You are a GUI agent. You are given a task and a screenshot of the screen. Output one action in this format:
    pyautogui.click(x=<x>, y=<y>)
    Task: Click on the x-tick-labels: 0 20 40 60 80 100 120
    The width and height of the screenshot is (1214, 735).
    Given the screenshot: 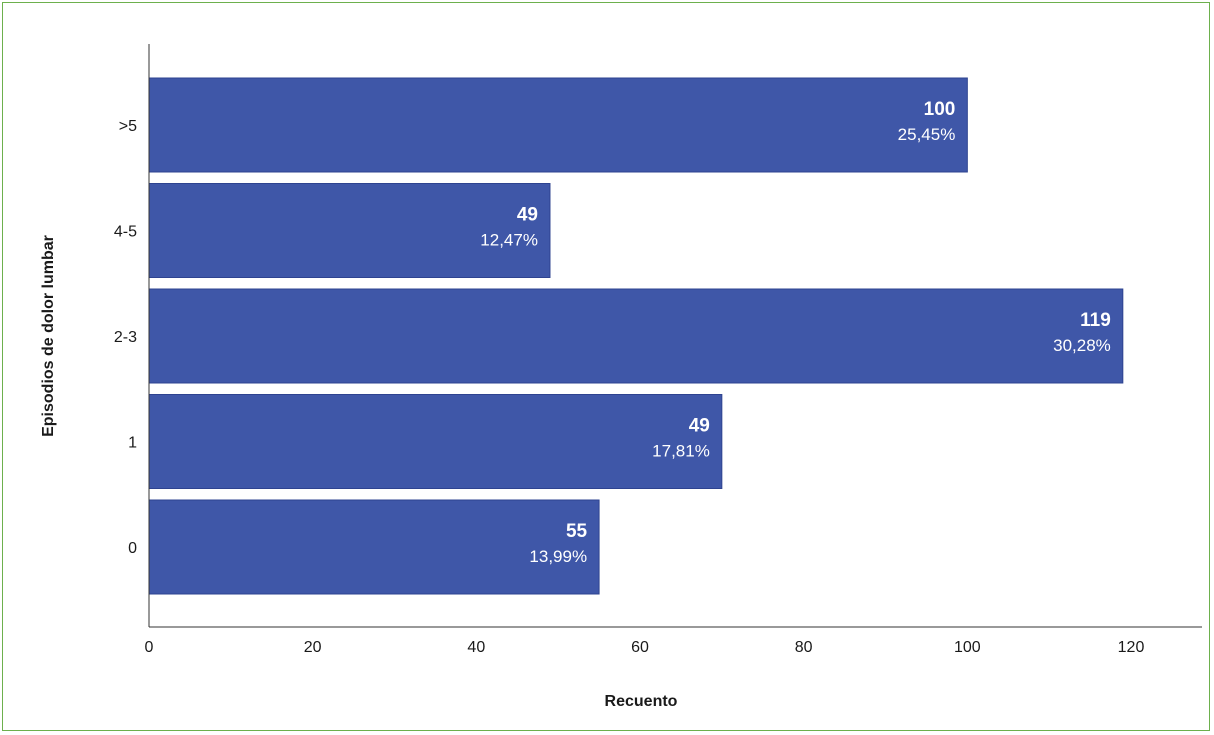 What is the action you would take?
    pyautogui.click(x=645, y=647)
    